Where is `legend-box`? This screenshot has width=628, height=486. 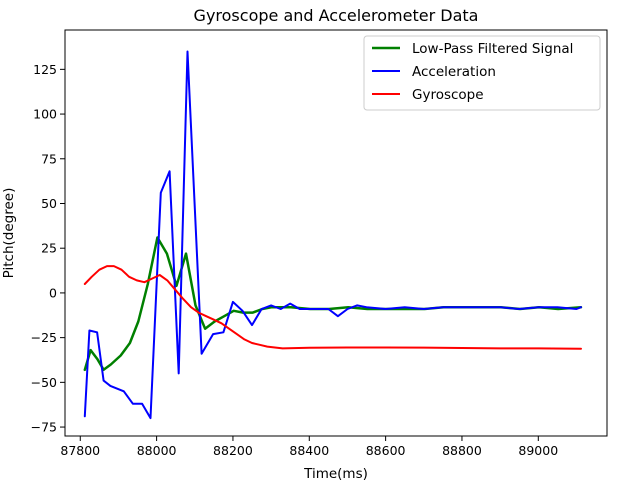 legend-box is located at coordinates (482, 73).